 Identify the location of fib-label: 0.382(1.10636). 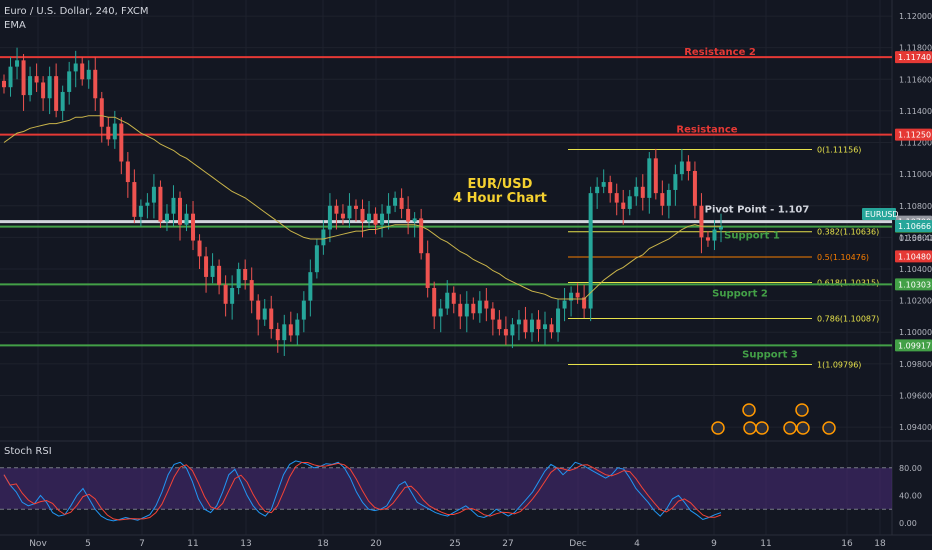
(848, 232).